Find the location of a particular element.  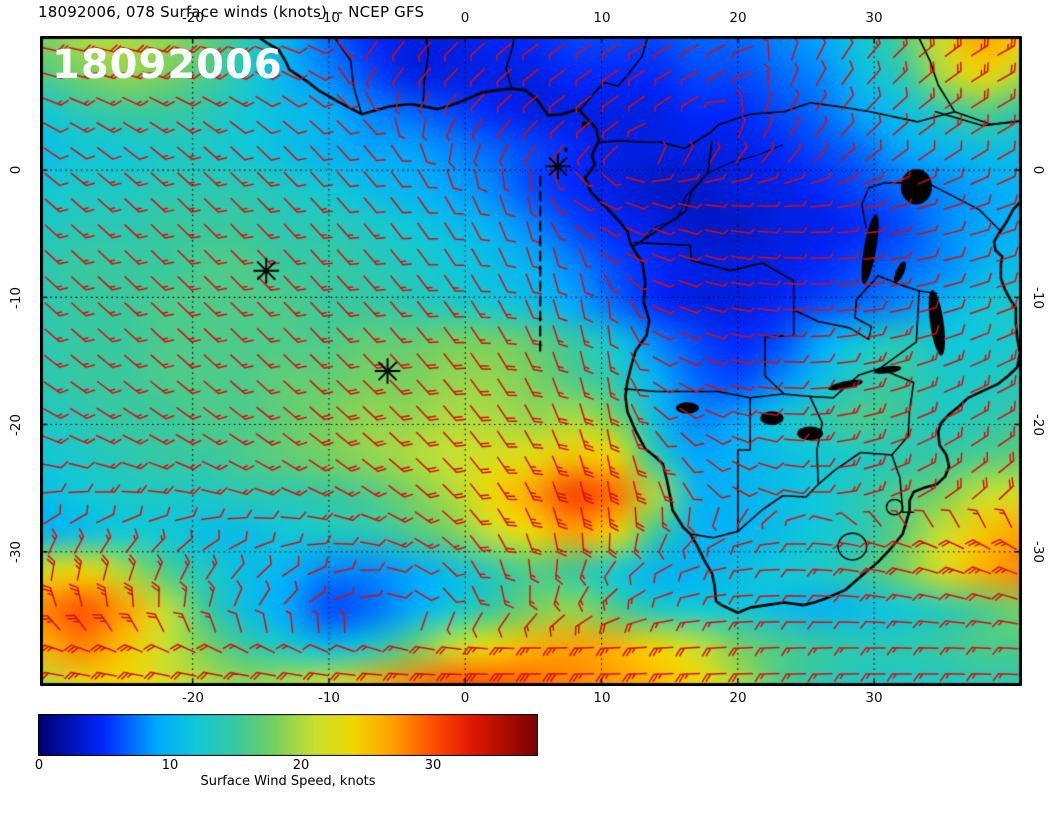

colorbar-tick-1: 10 is located at coordinates (170, 765).